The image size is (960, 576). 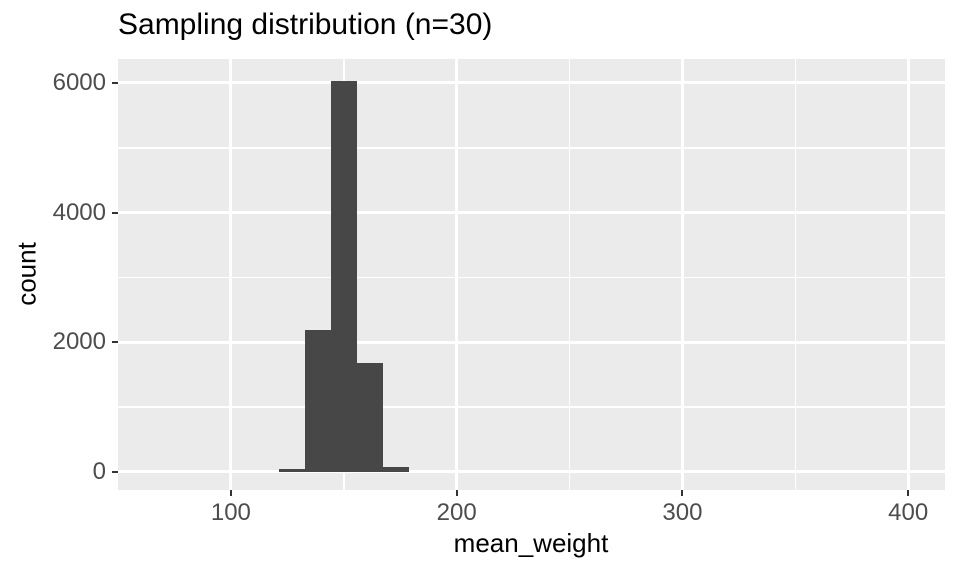 I want to click on y-axis-title: count, so click(x=26, y=274).